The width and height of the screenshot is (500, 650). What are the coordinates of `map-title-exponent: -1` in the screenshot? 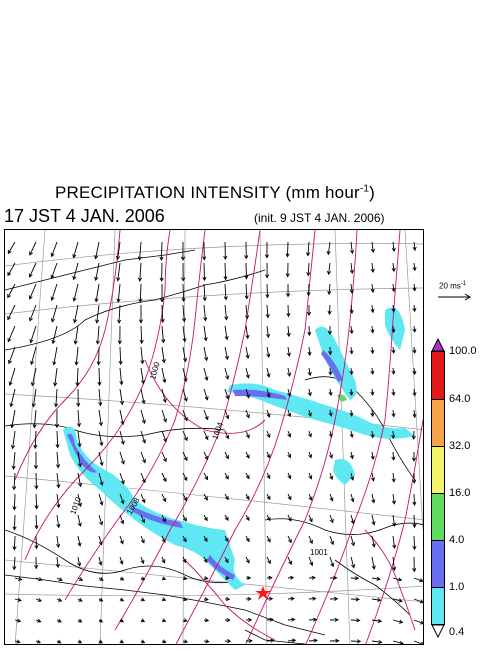 It's located at (364, 189).